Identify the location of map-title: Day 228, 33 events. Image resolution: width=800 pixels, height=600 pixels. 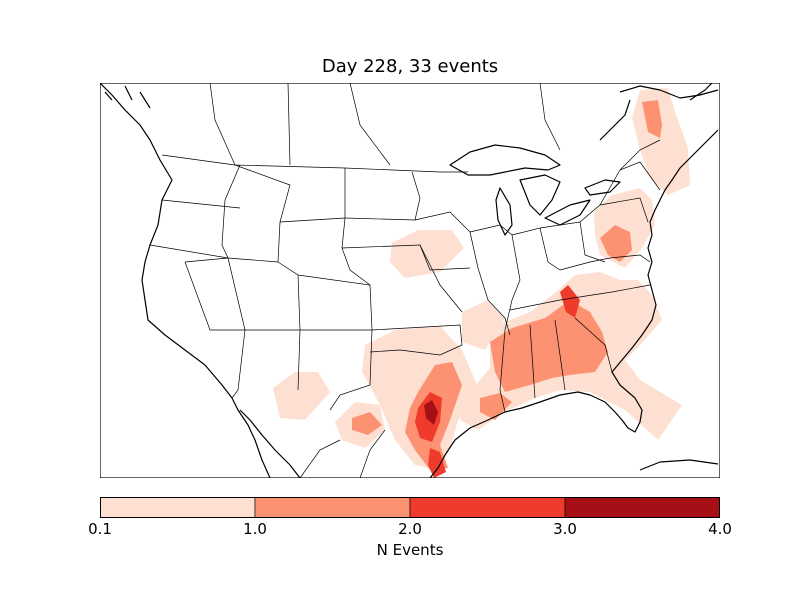
(410, 66).